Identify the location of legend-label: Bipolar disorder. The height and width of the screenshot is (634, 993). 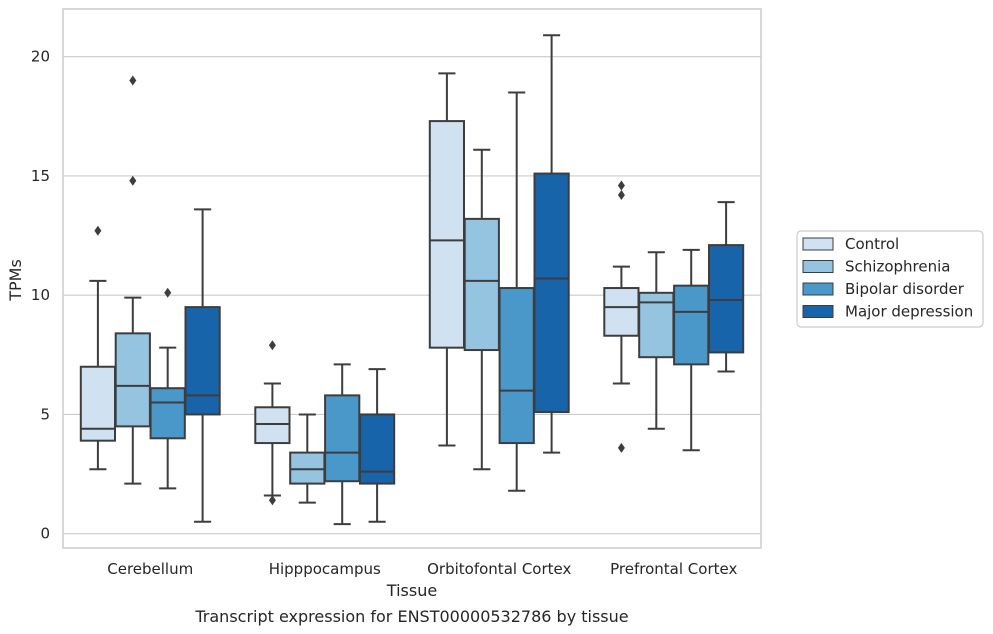
(905, 289).